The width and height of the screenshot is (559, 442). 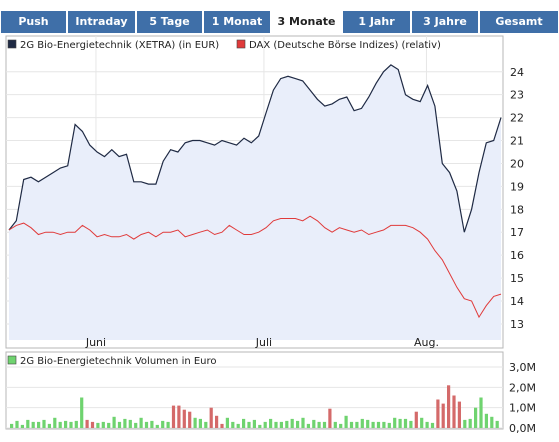 What do you see at coordinates (237, 22) in the screenshot?
I see `tab-1-monat: 1 Monat` at bounding box center [237, 22].